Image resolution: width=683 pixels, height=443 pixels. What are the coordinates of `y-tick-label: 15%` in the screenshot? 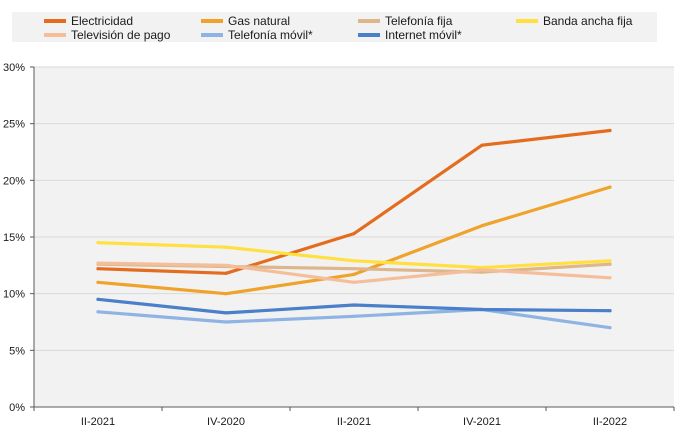 It's located at (14, 238).